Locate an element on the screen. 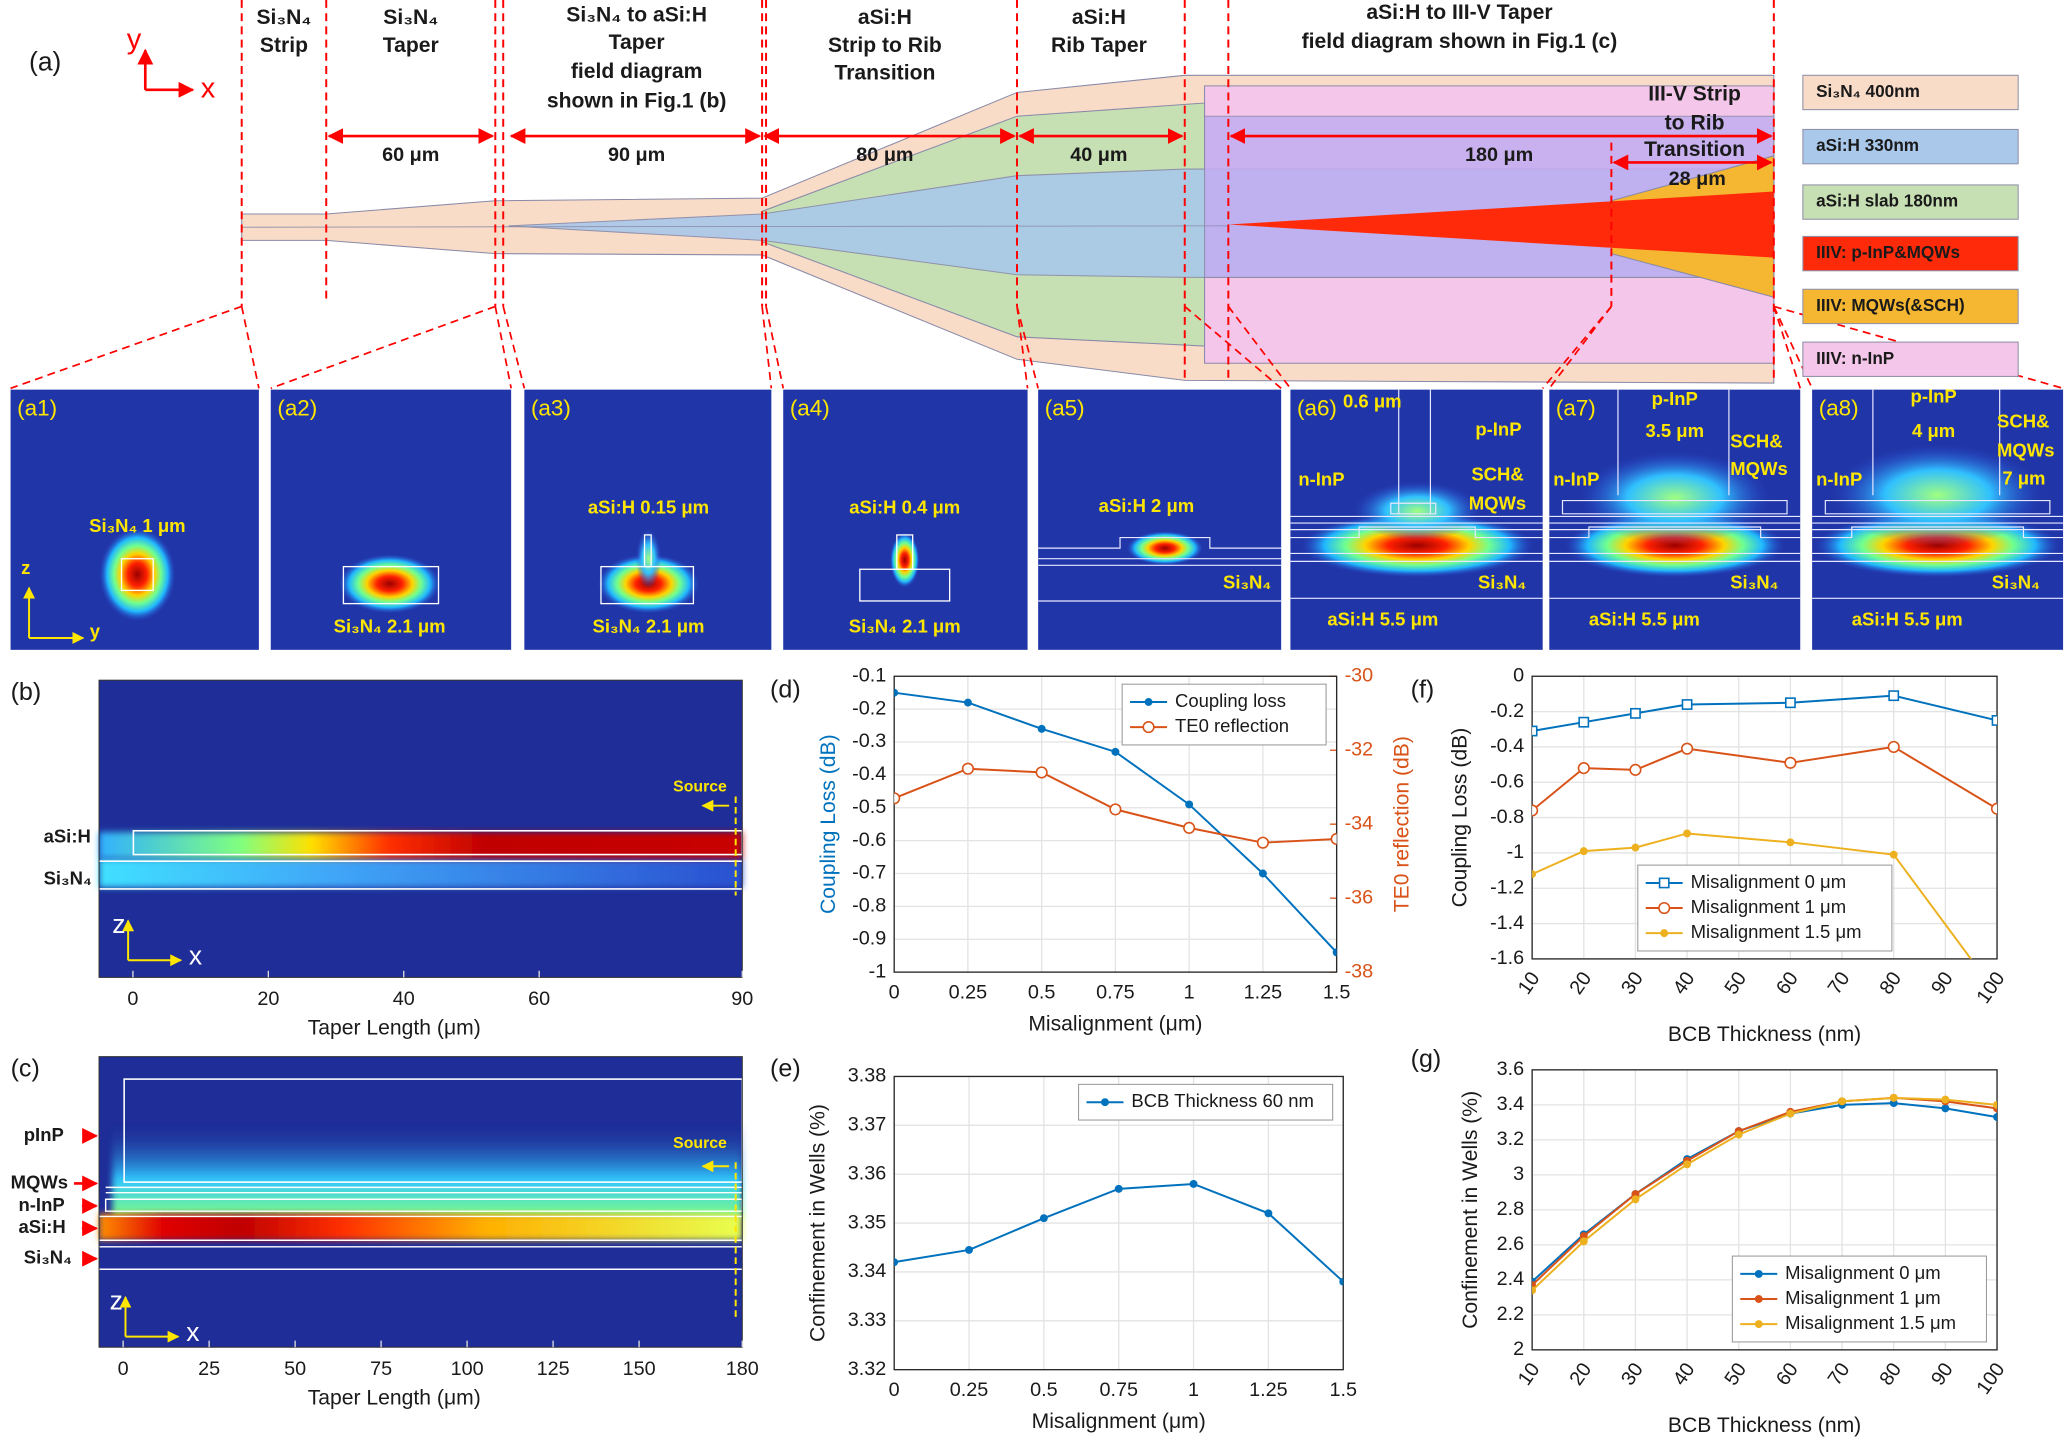 The height and width of the screenshot is (1441, 2071). y-tick-label: 2 is located at coordinates (1518, 1349).